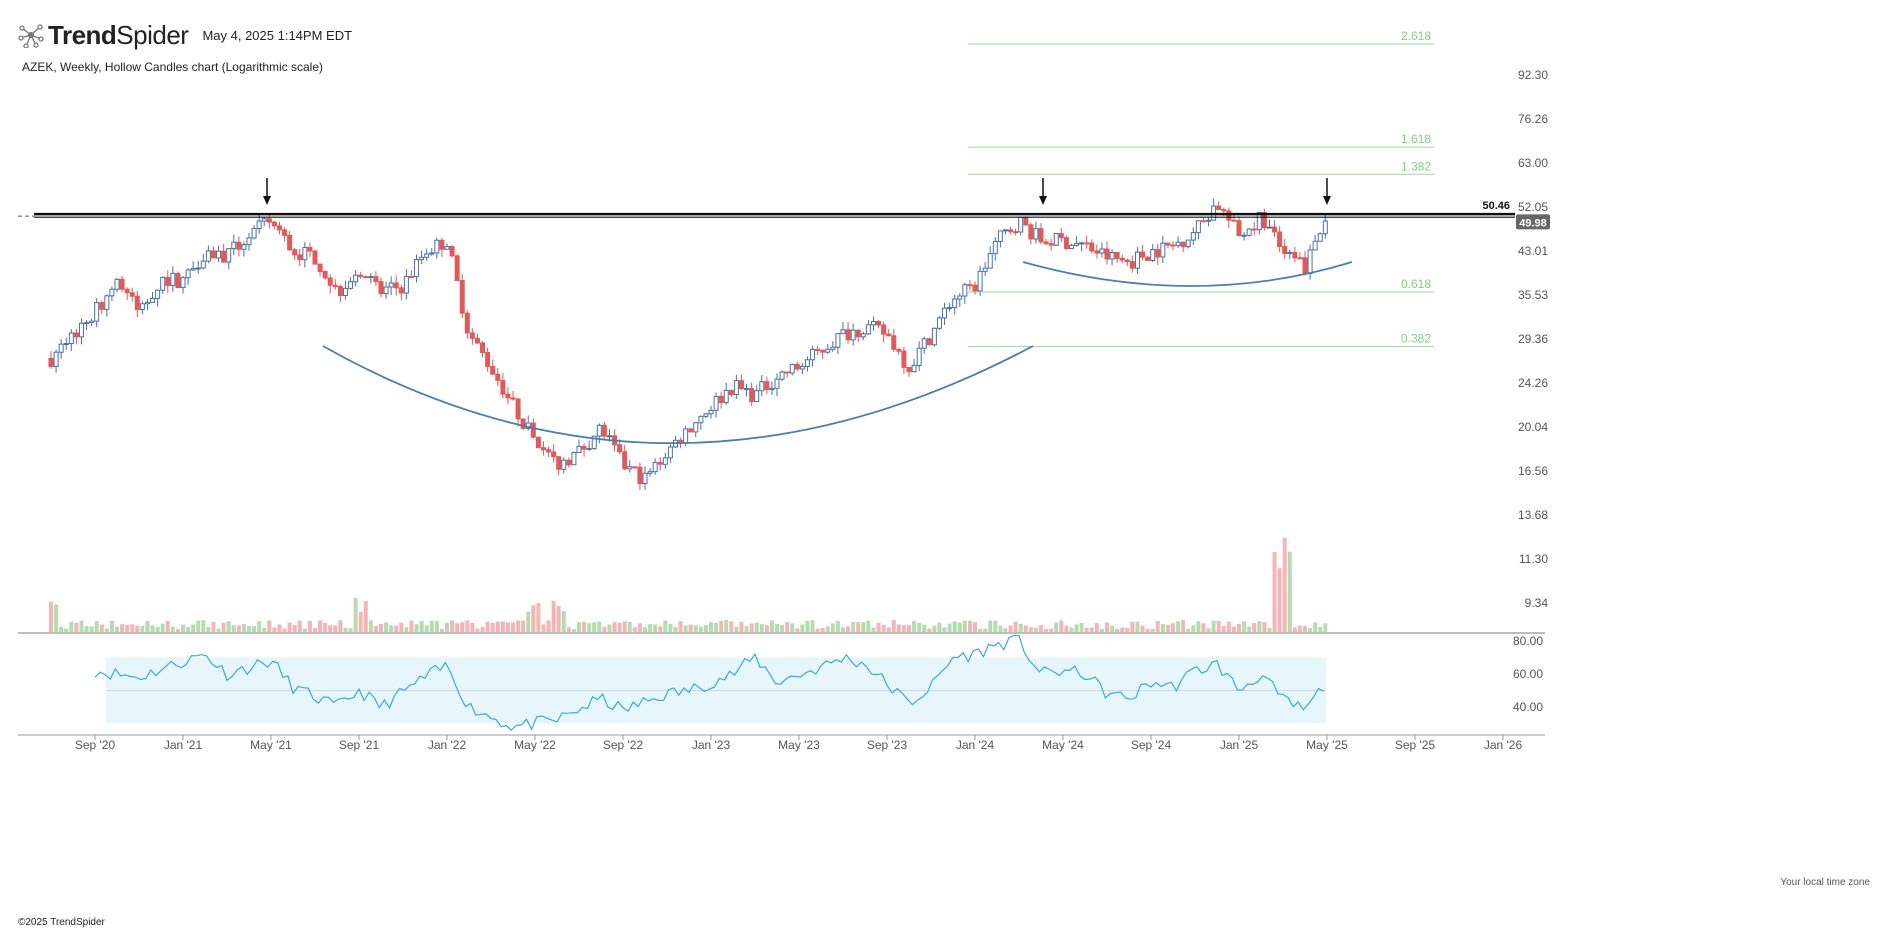  What do you see at coordinates (1533, 559) in the screenshot?
I see `y-tick-label: 11.30` at bounding box center [1533, 559].